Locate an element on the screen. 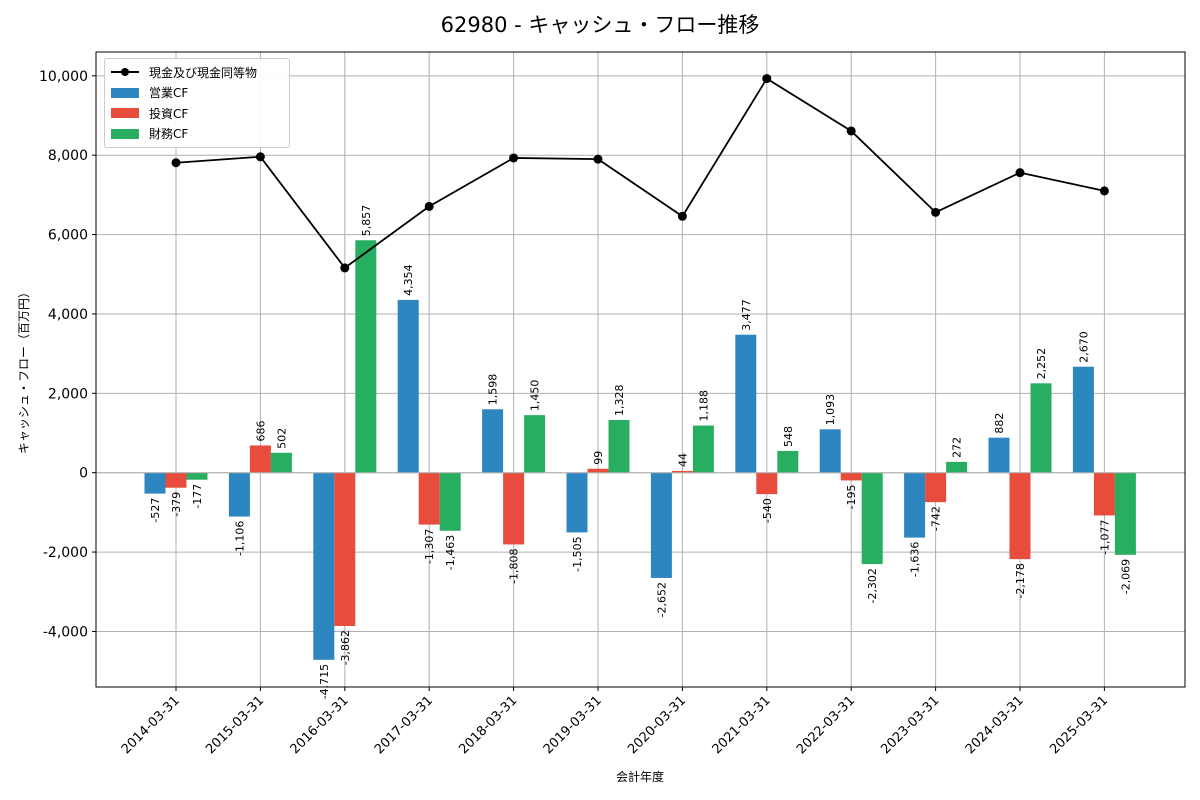  bar-value-label: -540 is located at coordinates (767, 510).